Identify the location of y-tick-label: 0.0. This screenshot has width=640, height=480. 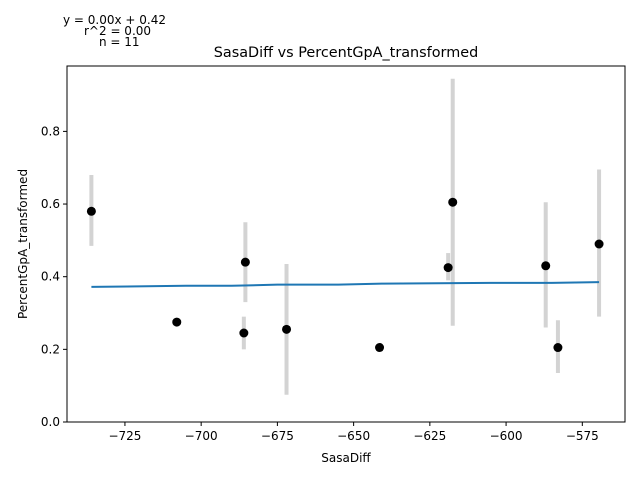
(50, 422).